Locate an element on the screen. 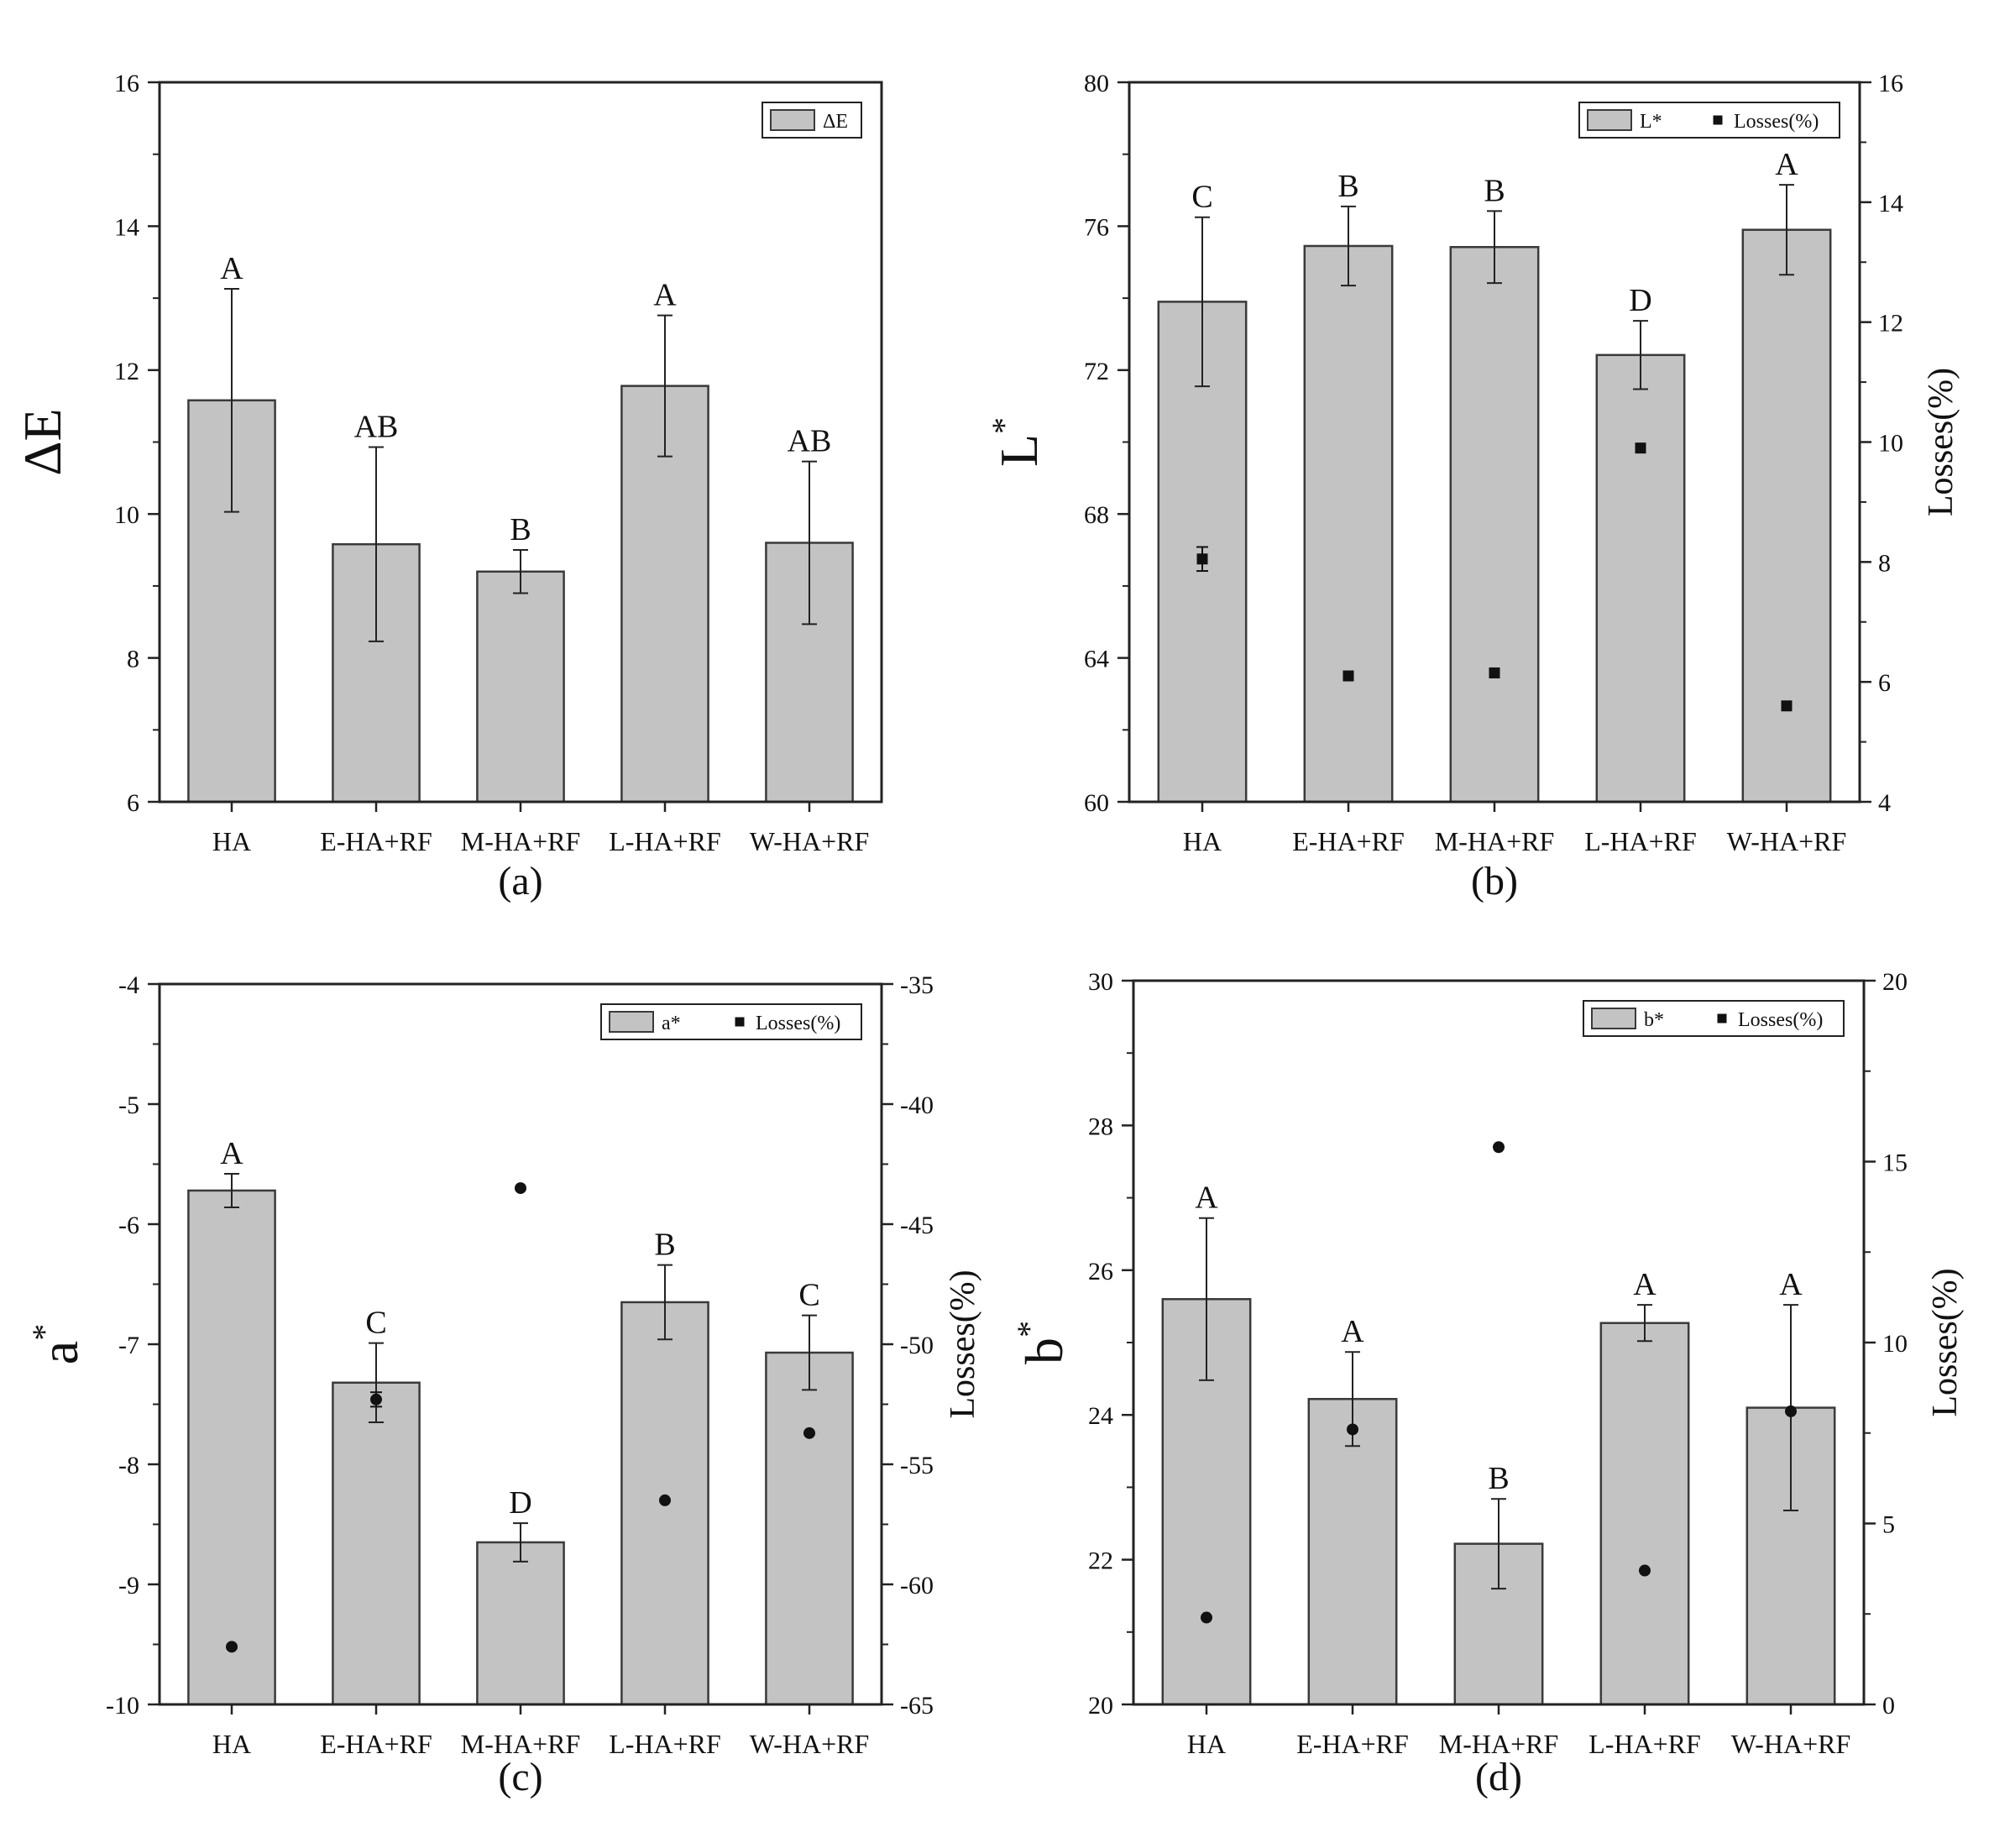 This screenshot has height=1848, width=2015. y-axis-label: b* is located at coordinates (1042, 1343).